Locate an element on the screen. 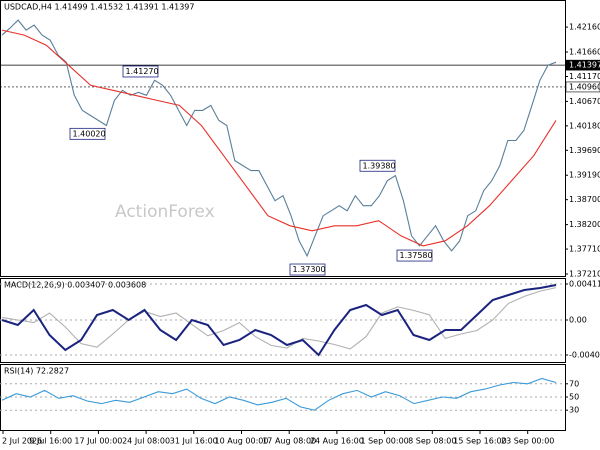 This screenshot has width=600, height=450. x-tick-label: 2 Jul 2026 is located at coordinates (22, 441).